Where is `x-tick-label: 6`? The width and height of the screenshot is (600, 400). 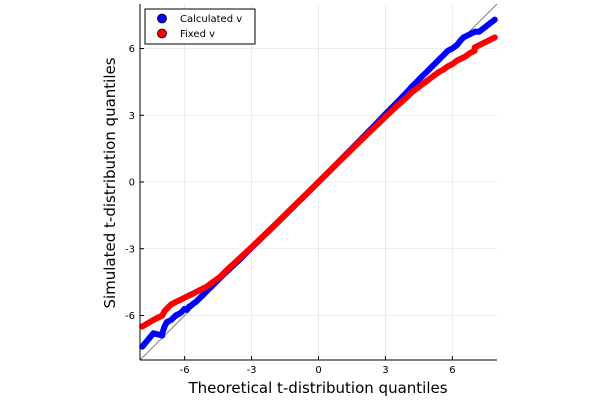
x-tick-label: 6 is located at coordinates (452, 370).